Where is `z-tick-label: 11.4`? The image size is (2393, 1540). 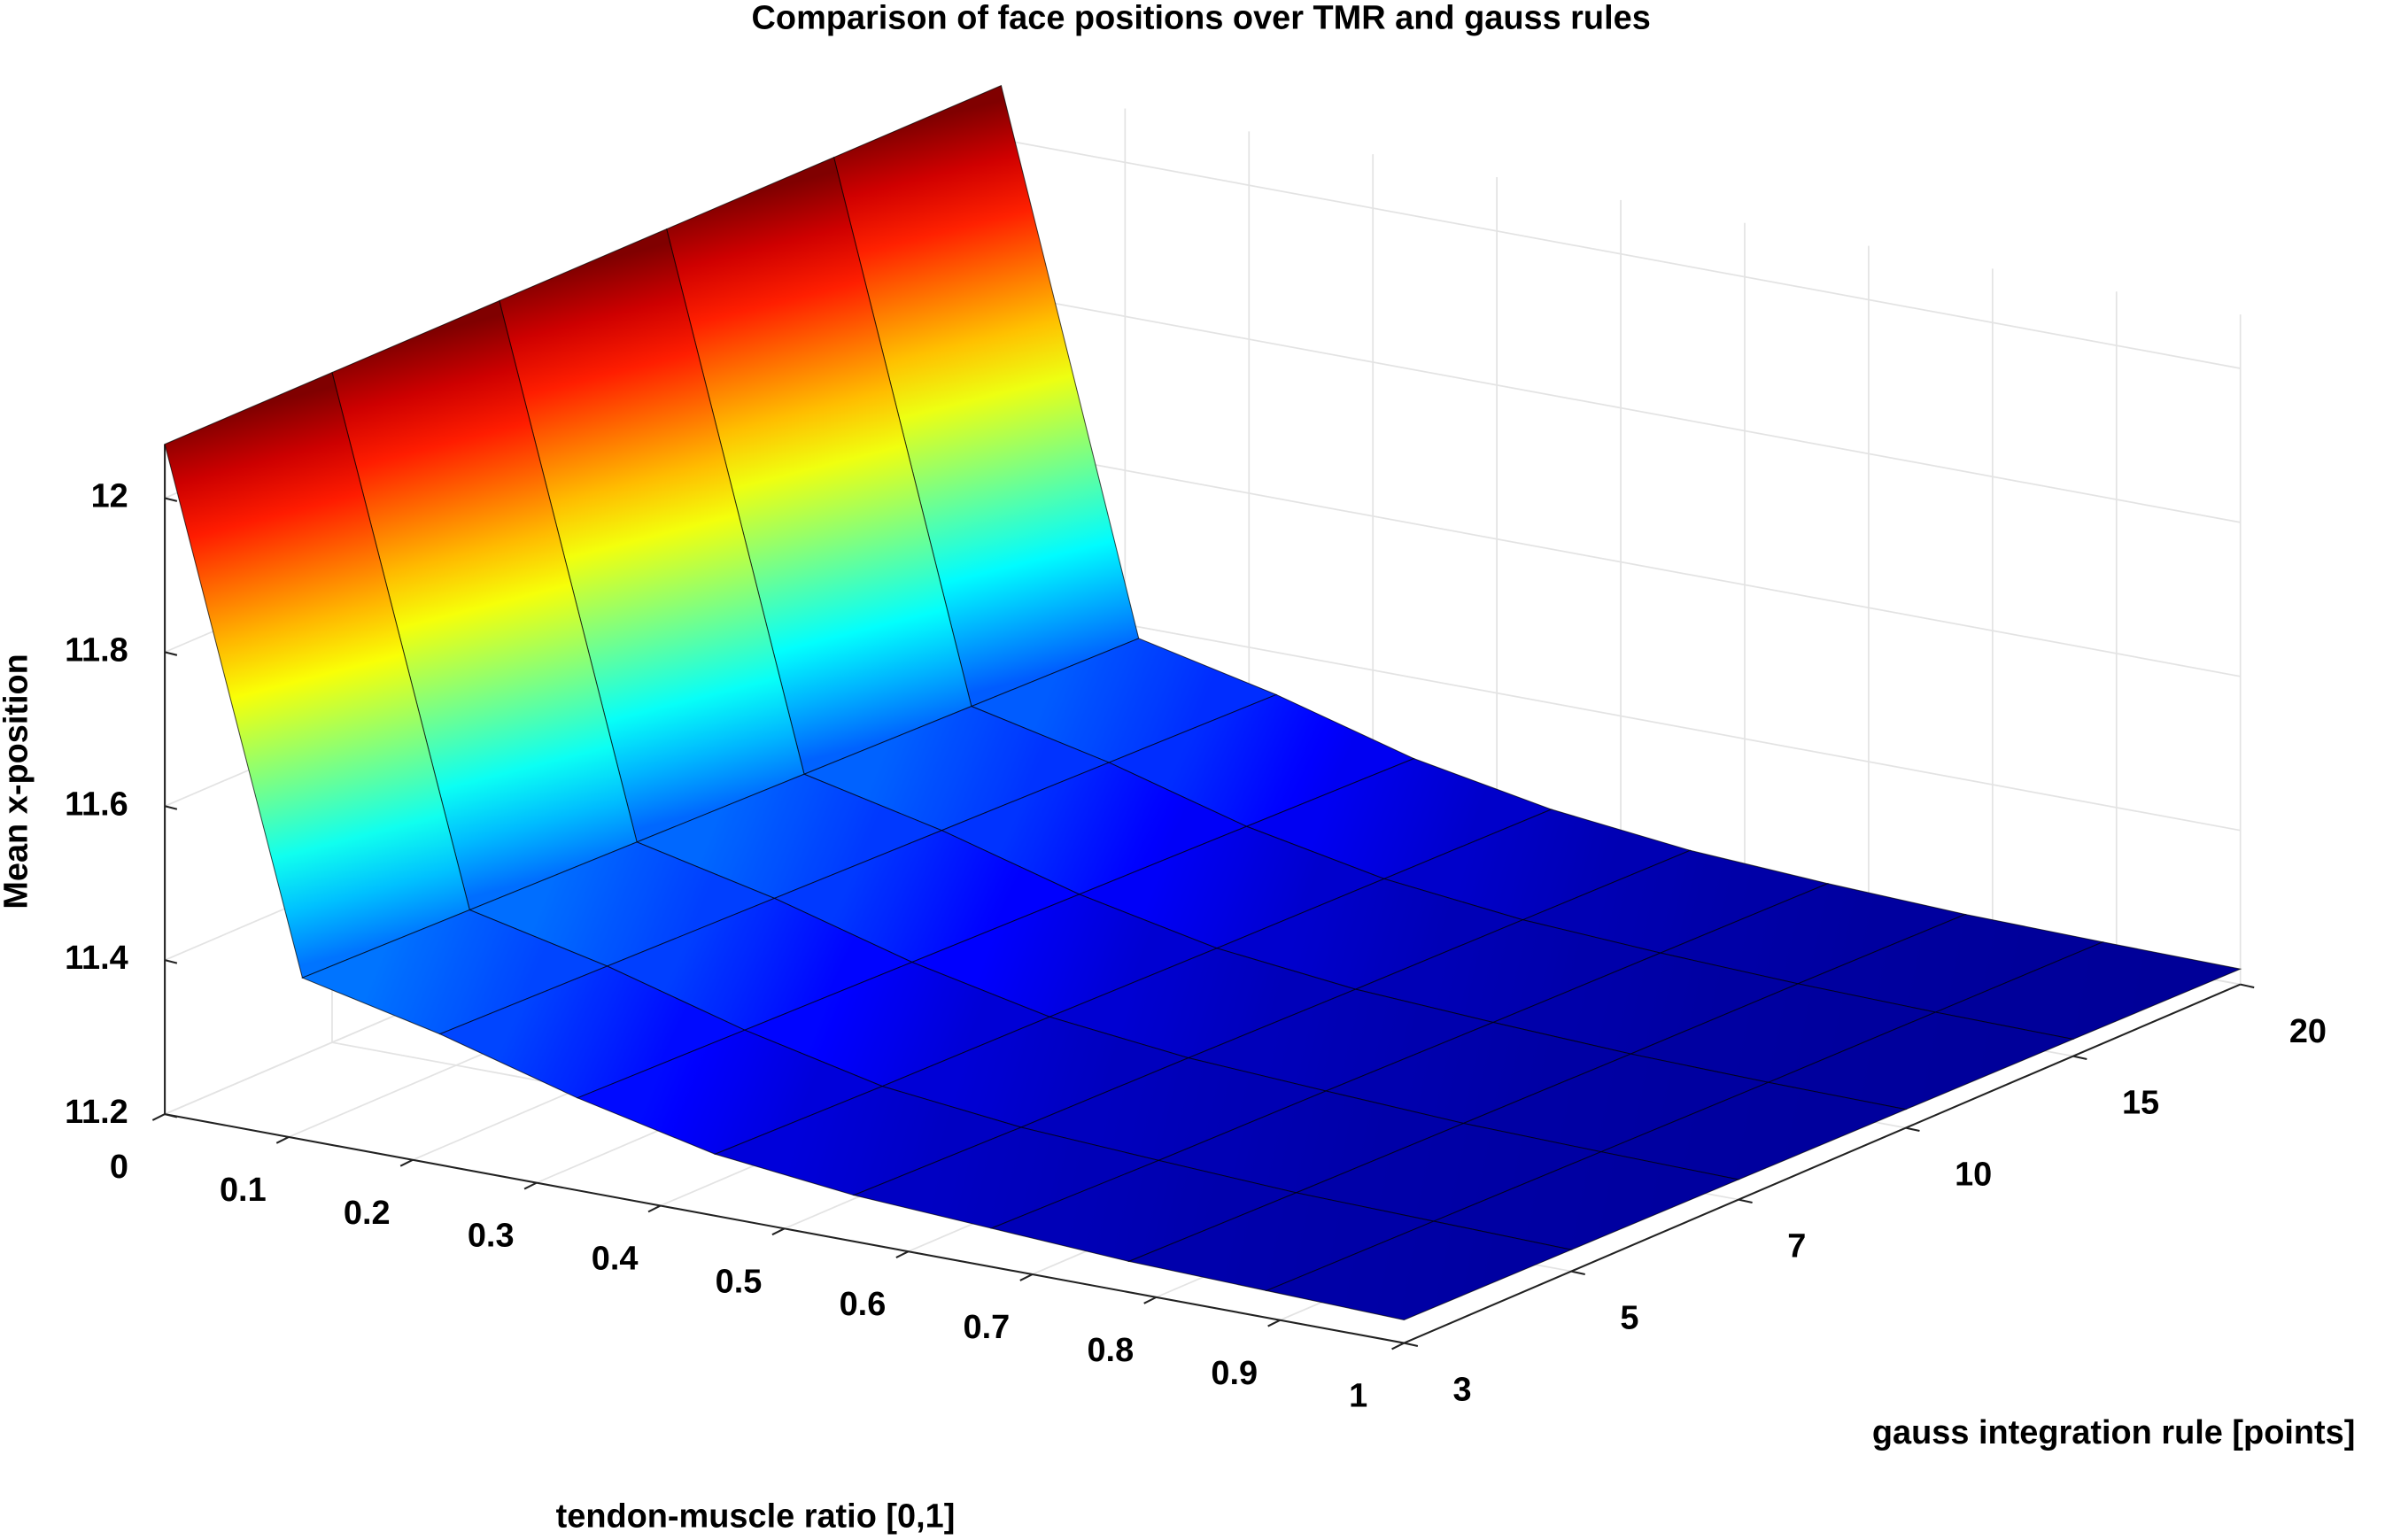
z-tick-label: 11.4 is located at coordinates (96, 958).